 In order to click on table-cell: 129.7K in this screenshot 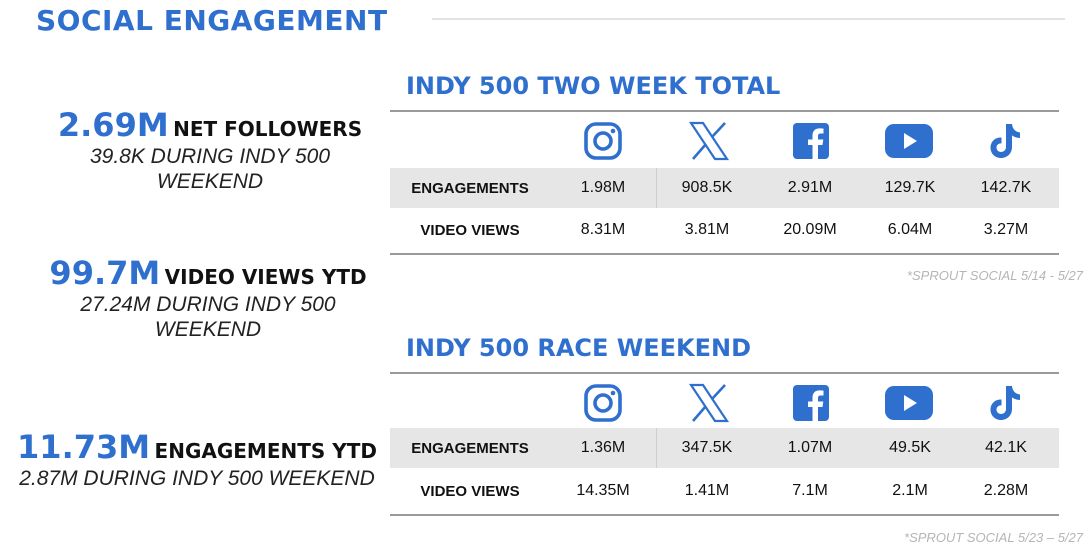, I will do `click(910, 187)`.